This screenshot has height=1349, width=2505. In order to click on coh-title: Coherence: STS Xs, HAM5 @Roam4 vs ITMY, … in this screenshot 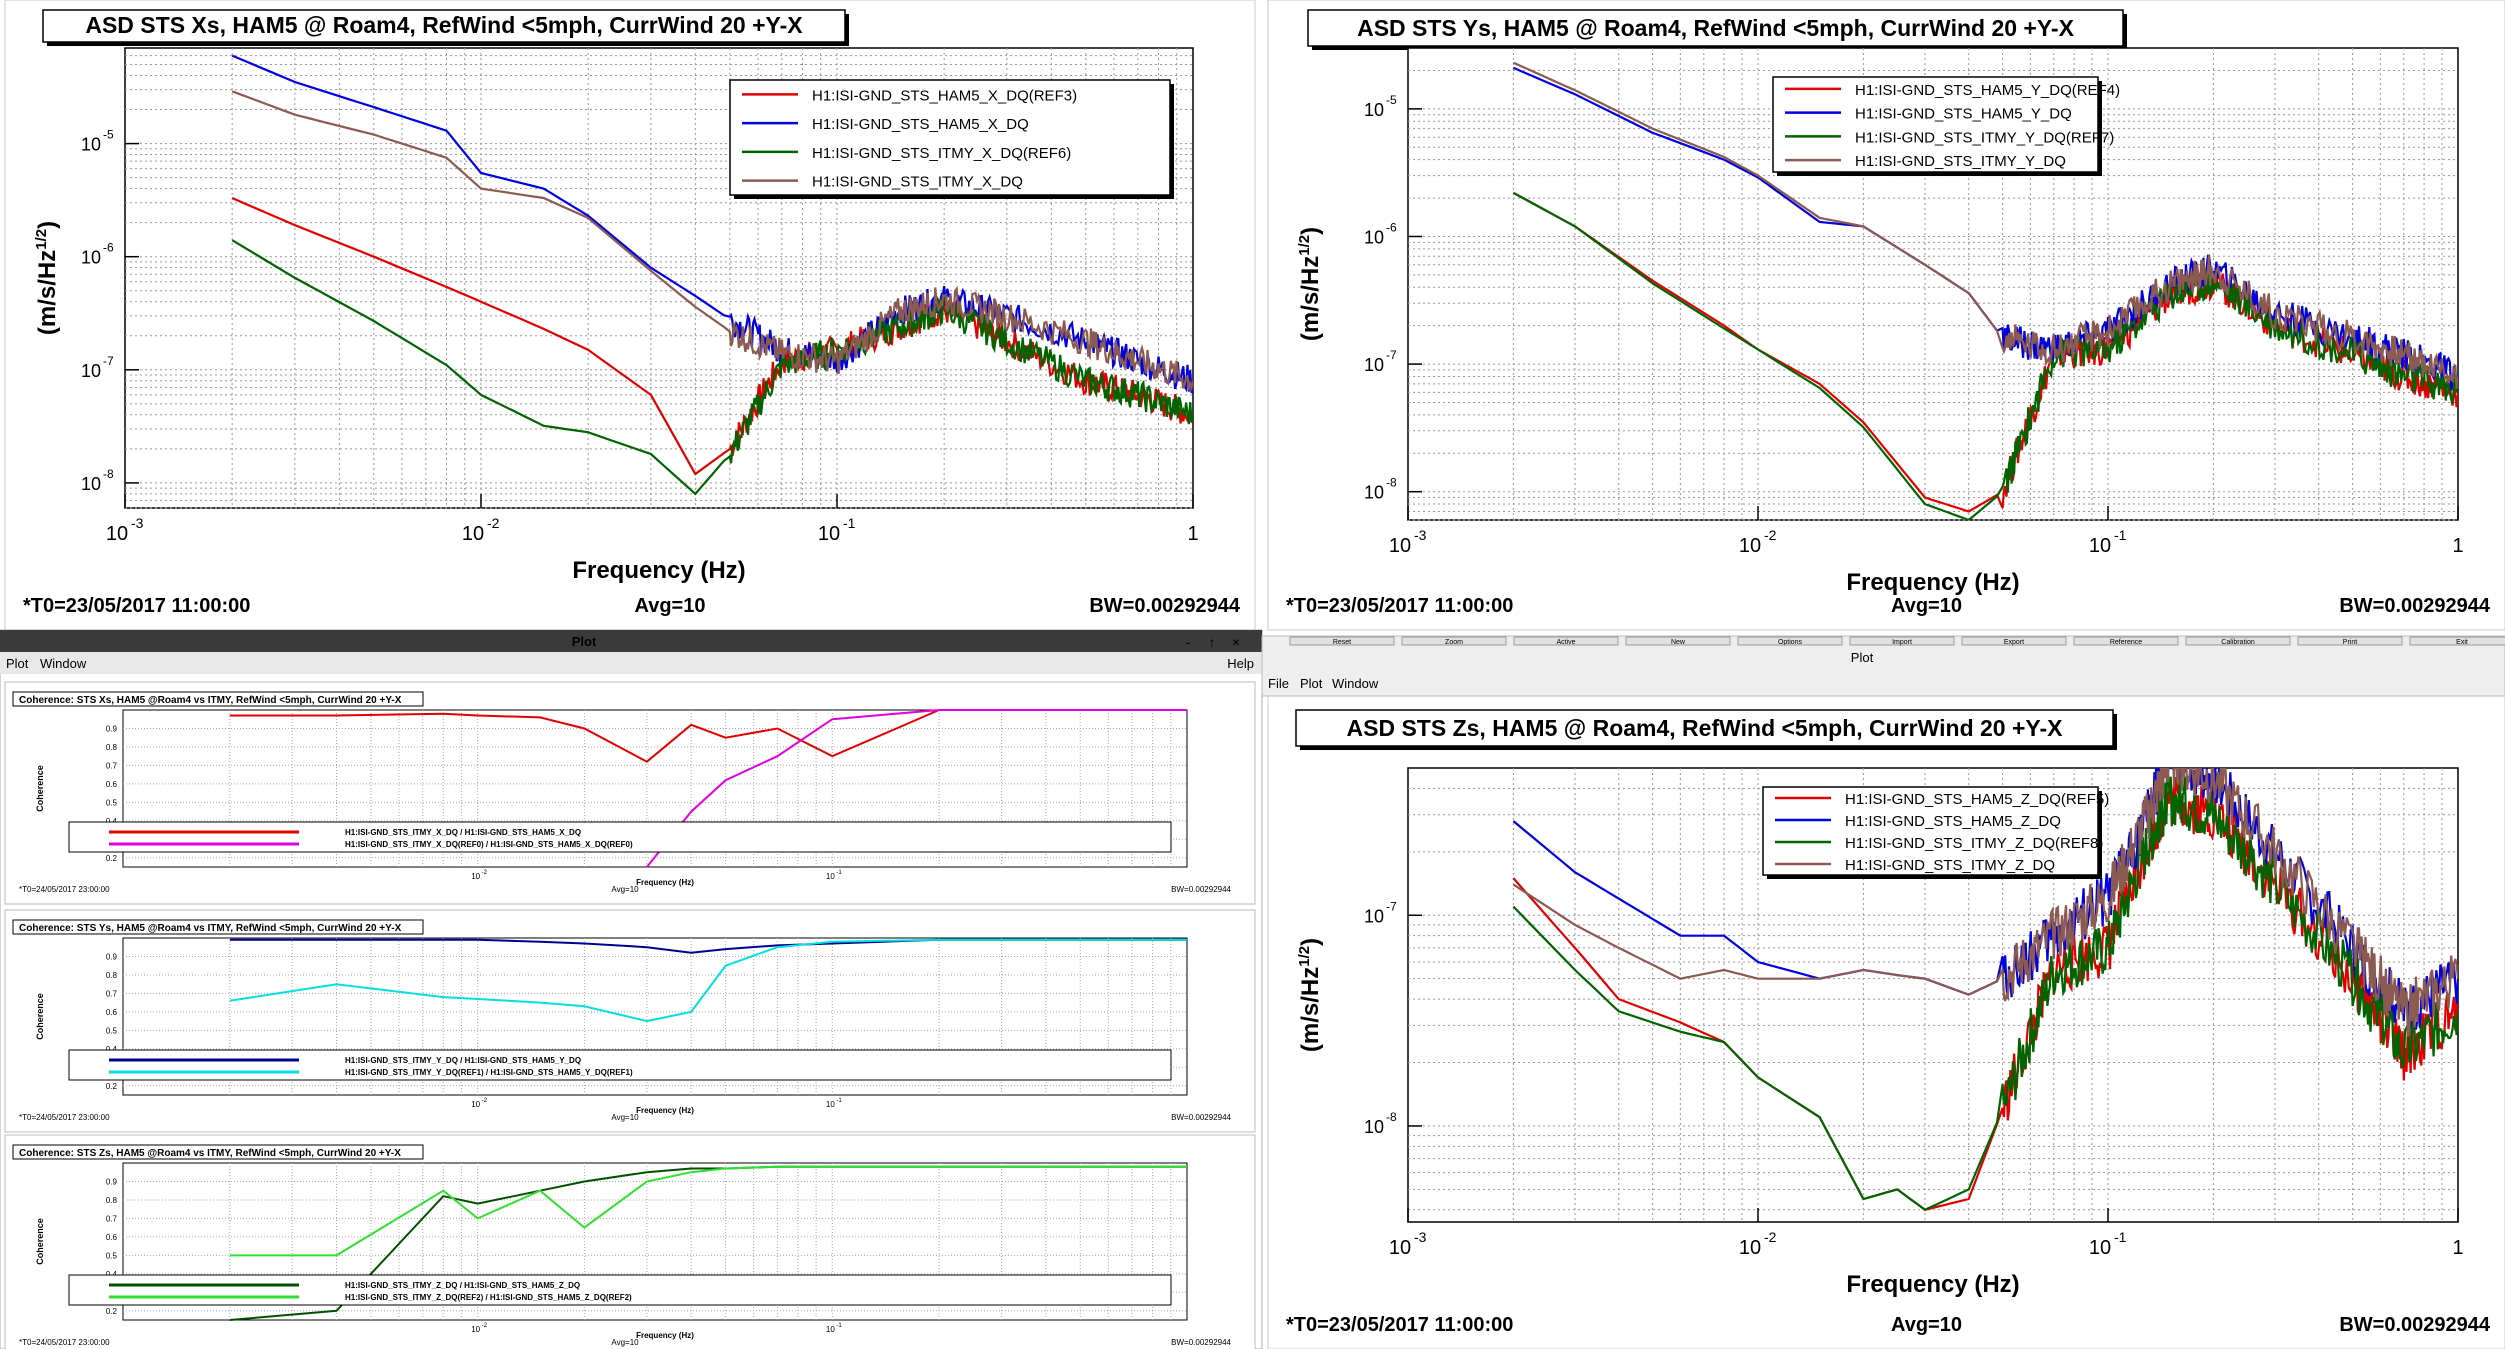, I will do `click(210, 700)`.